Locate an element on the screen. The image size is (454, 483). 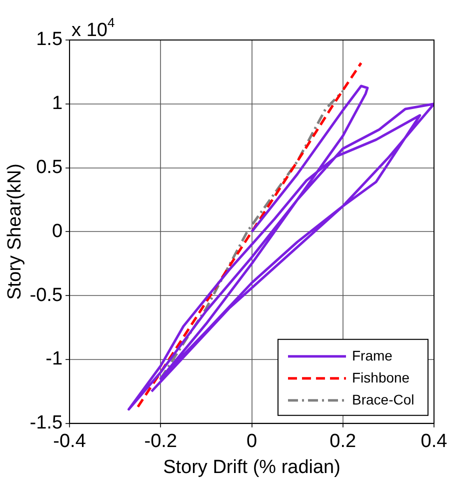
y-tick-label: -0.5 is located at coordinates (46, 295).